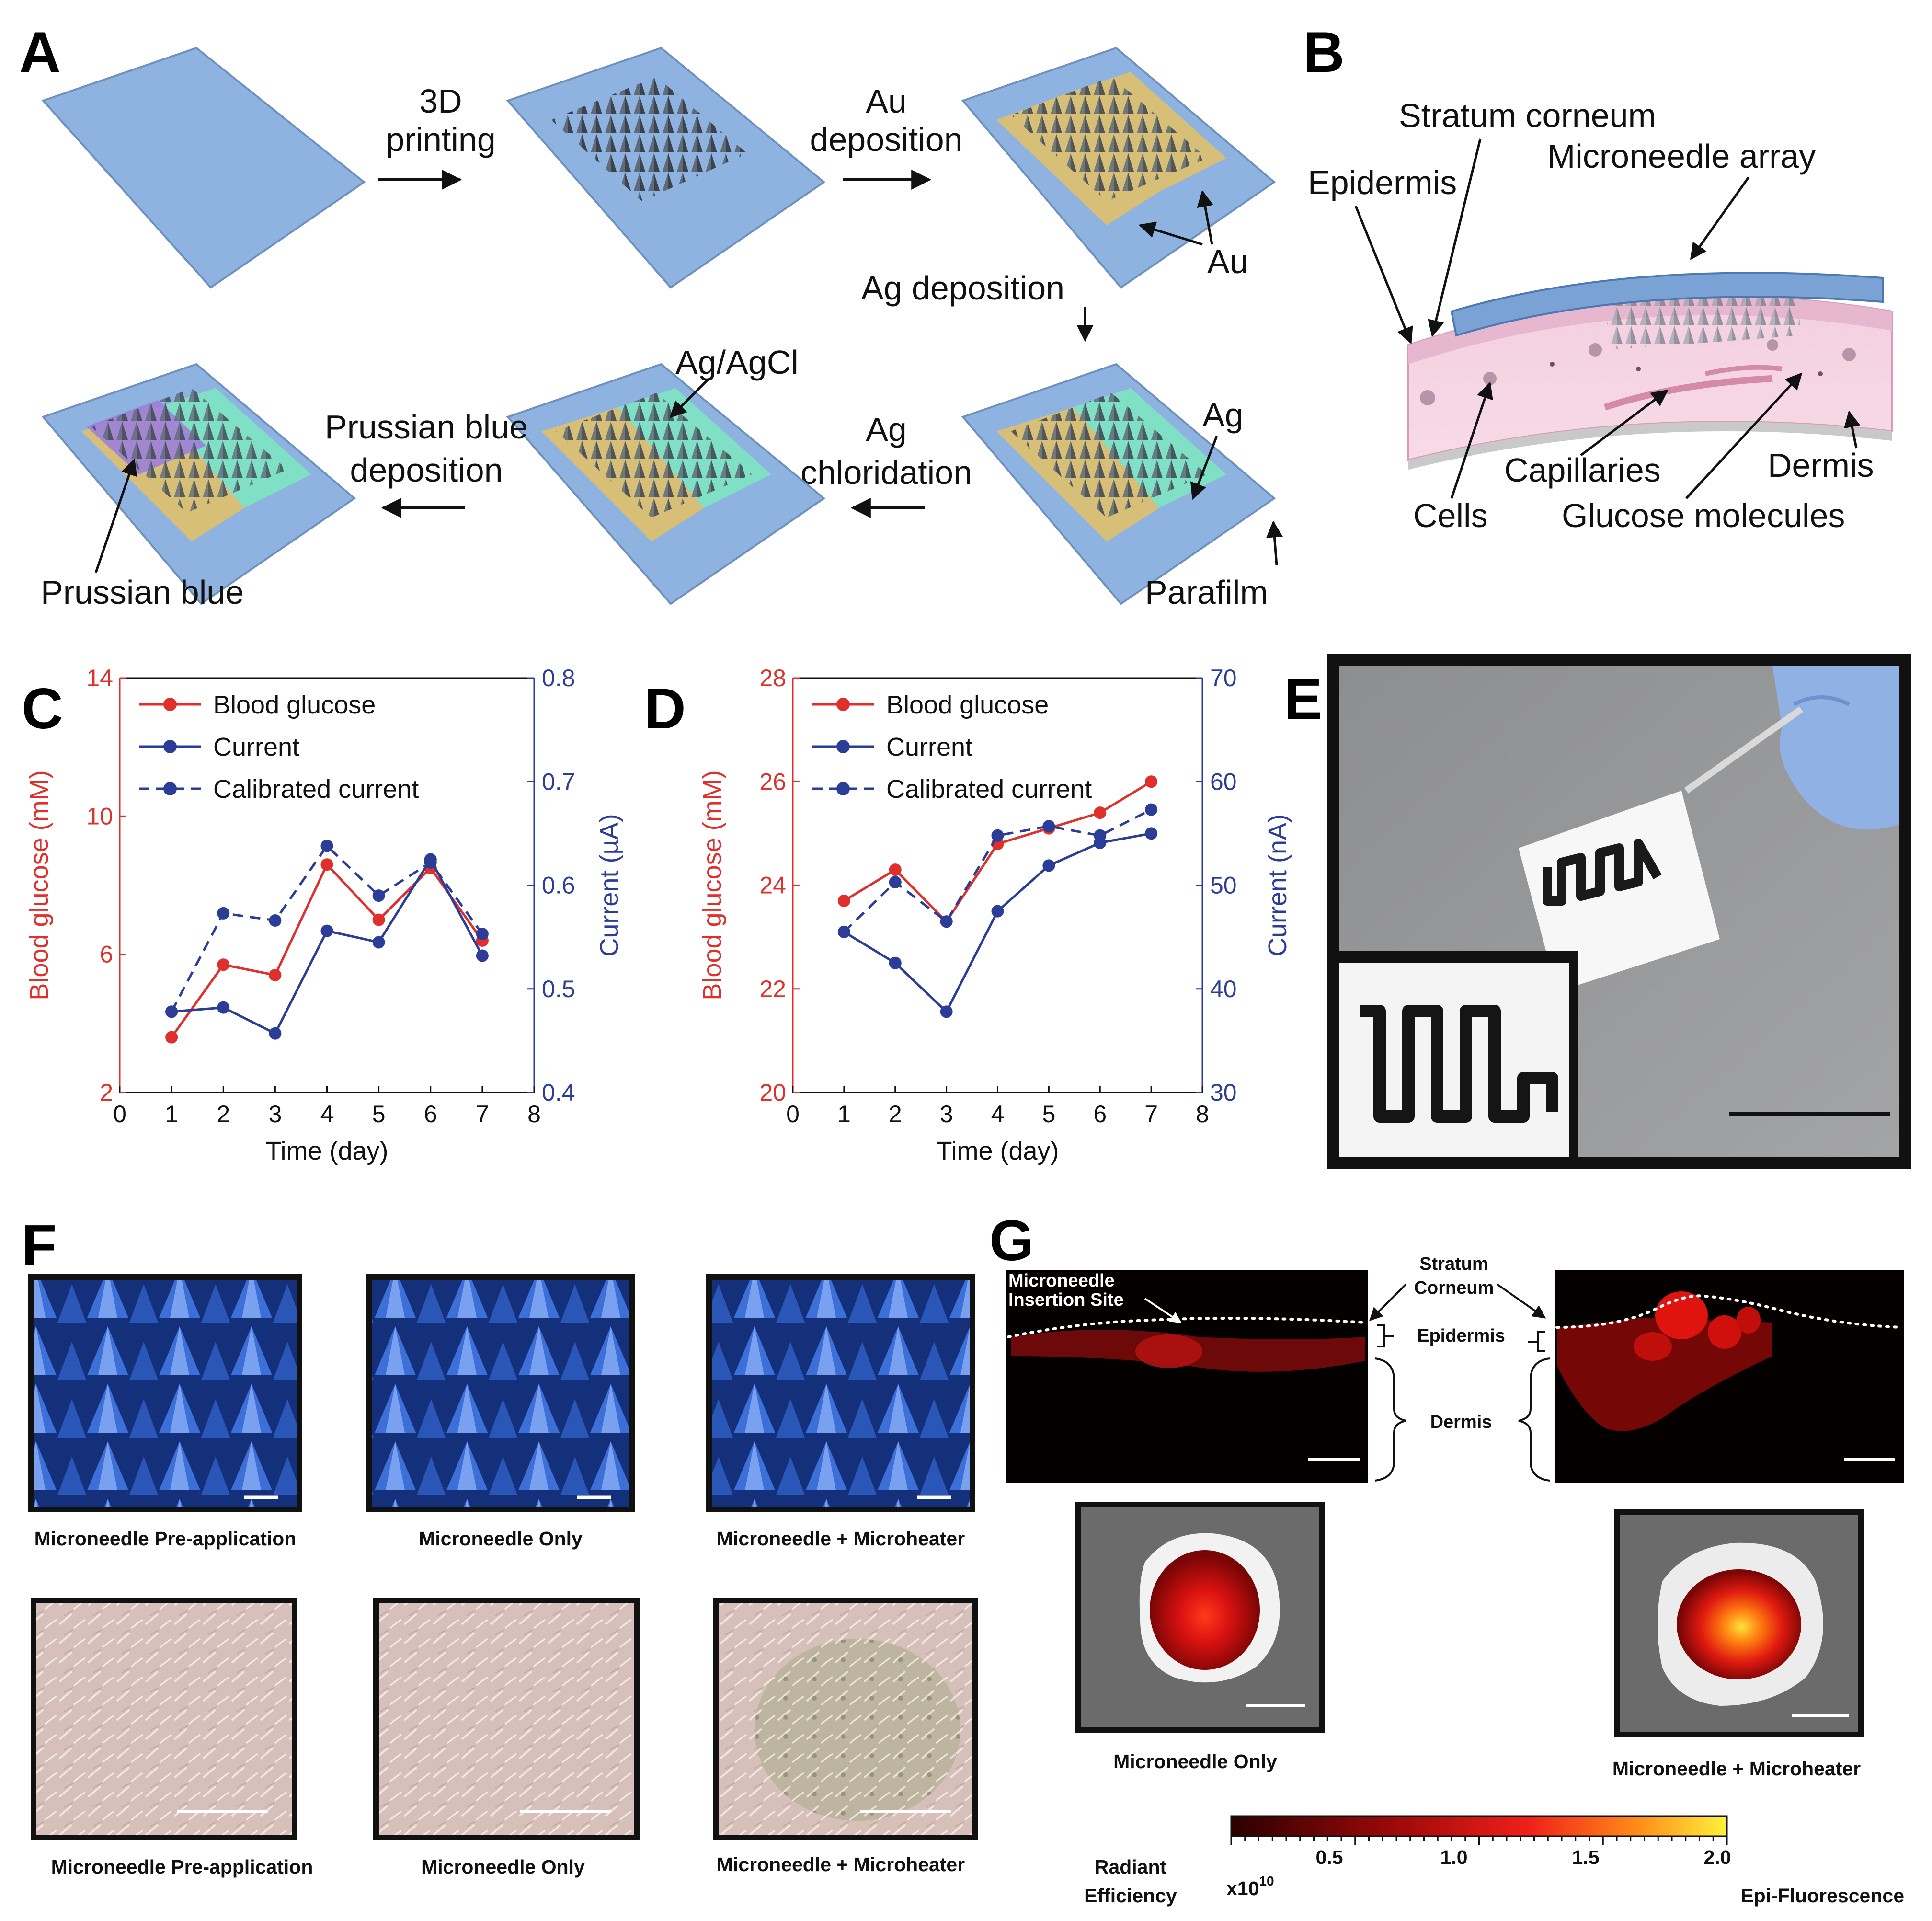 Image resolution: width=1932 pixels, height=1921 pixels. I want to click on colorbar-title-line2: Efficiency, so click(1130, 1896).